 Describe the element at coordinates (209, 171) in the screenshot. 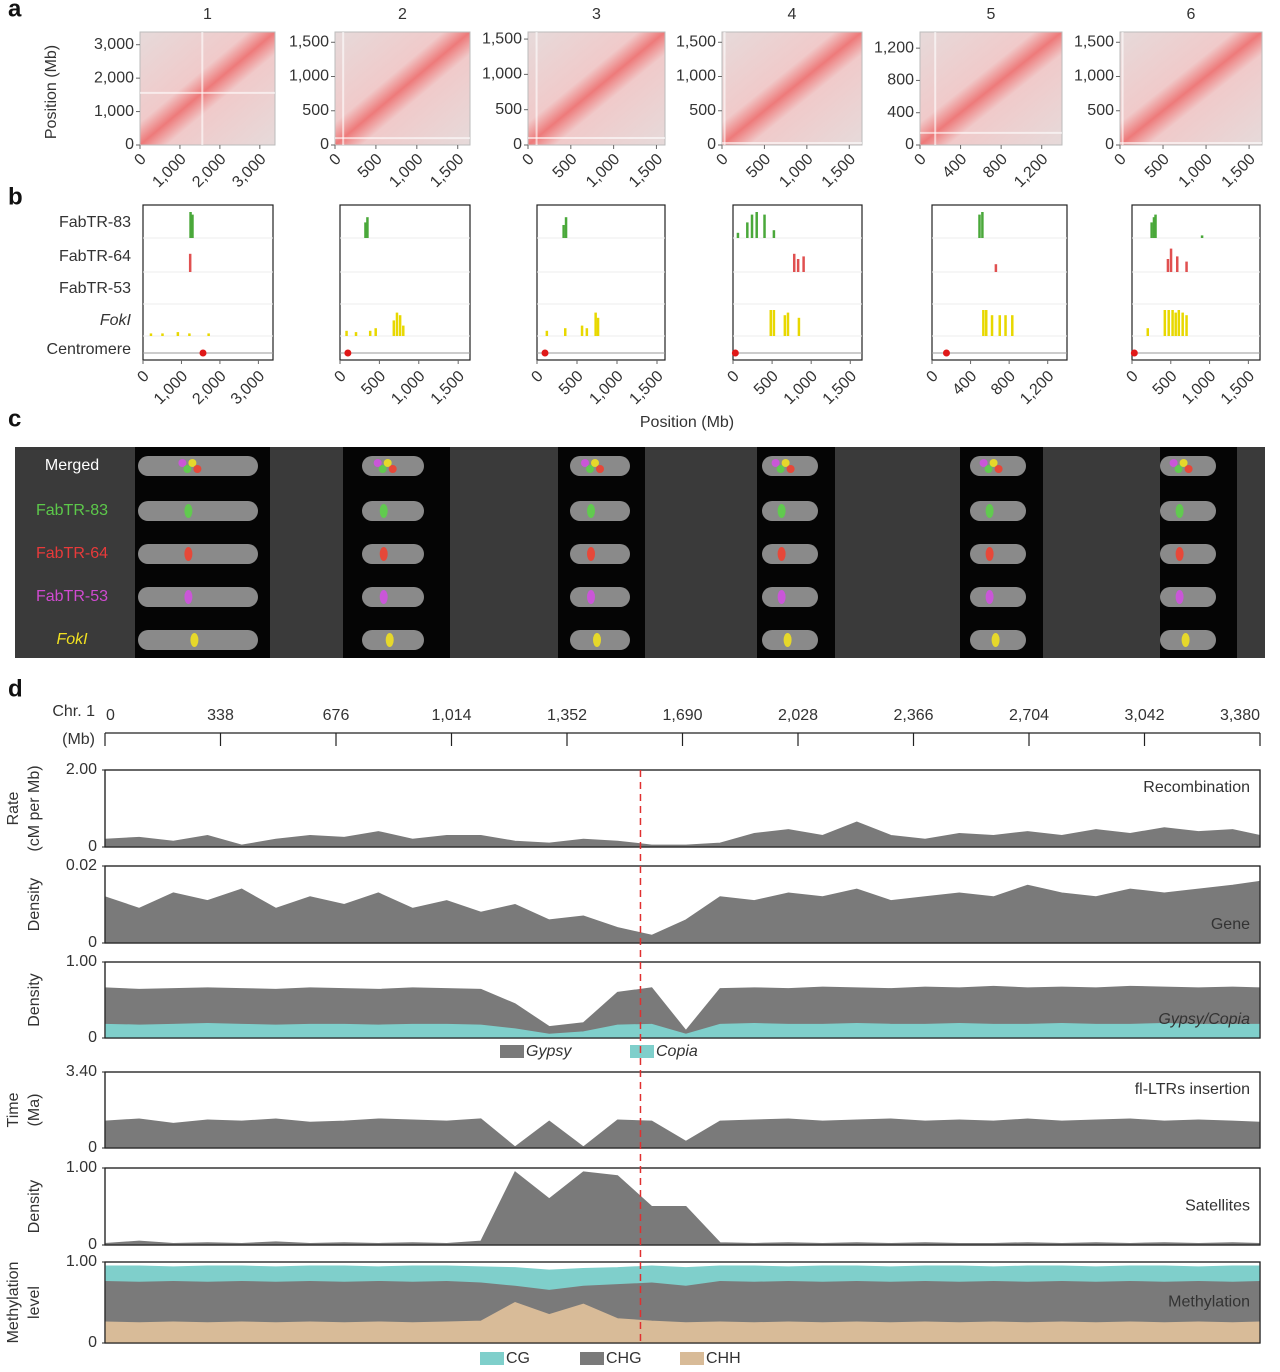

I see `x-tick-label: 2,000` at that location.